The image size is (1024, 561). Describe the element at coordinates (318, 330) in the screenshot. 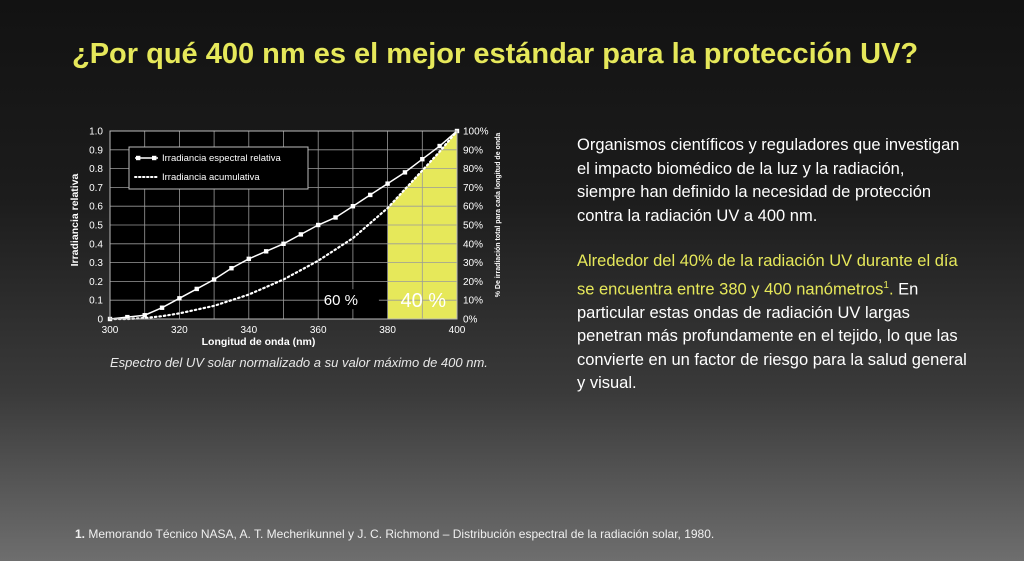

I see `x-tick-label: 360` at that location.